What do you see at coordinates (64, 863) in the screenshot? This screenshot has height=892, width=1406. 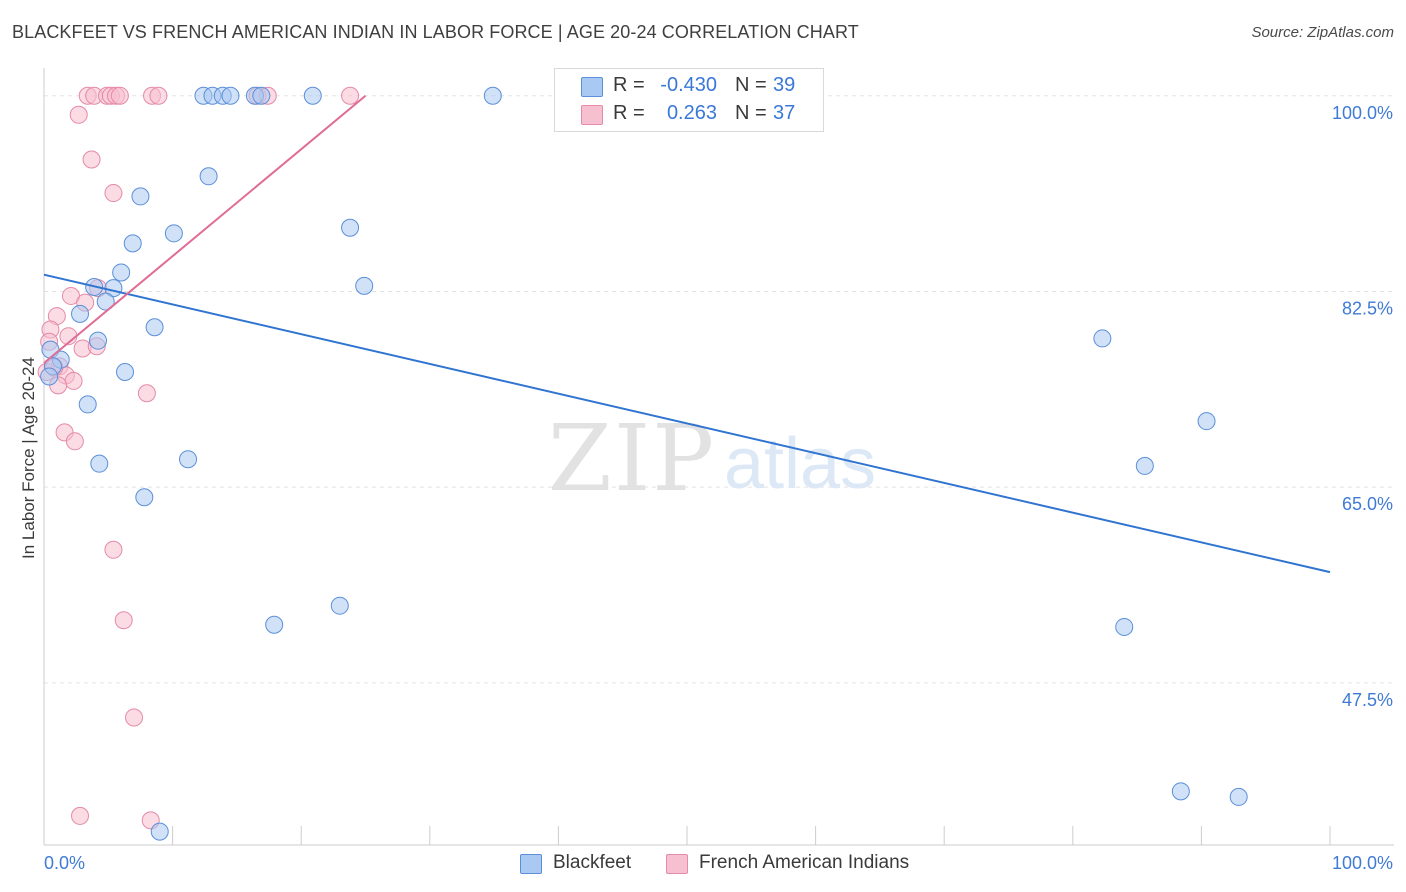 I see `x-tick-label: 0.0%` at bounding box center [64, 863].